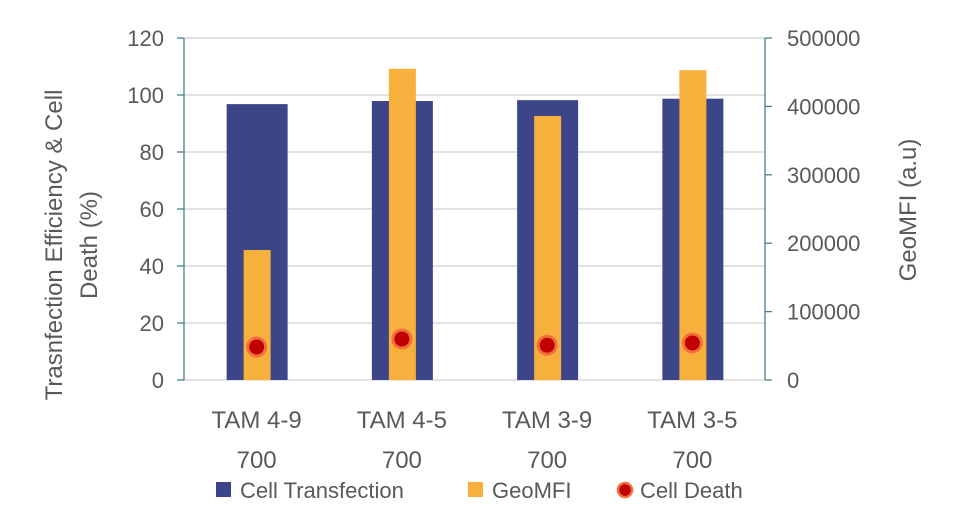 Image resolution: width=956 pixels, height=532 pixels. What do you see at coordinates (152, 266) in the screenshot?
I see `y-tick-label: 40` at bounding box center [152, 266].